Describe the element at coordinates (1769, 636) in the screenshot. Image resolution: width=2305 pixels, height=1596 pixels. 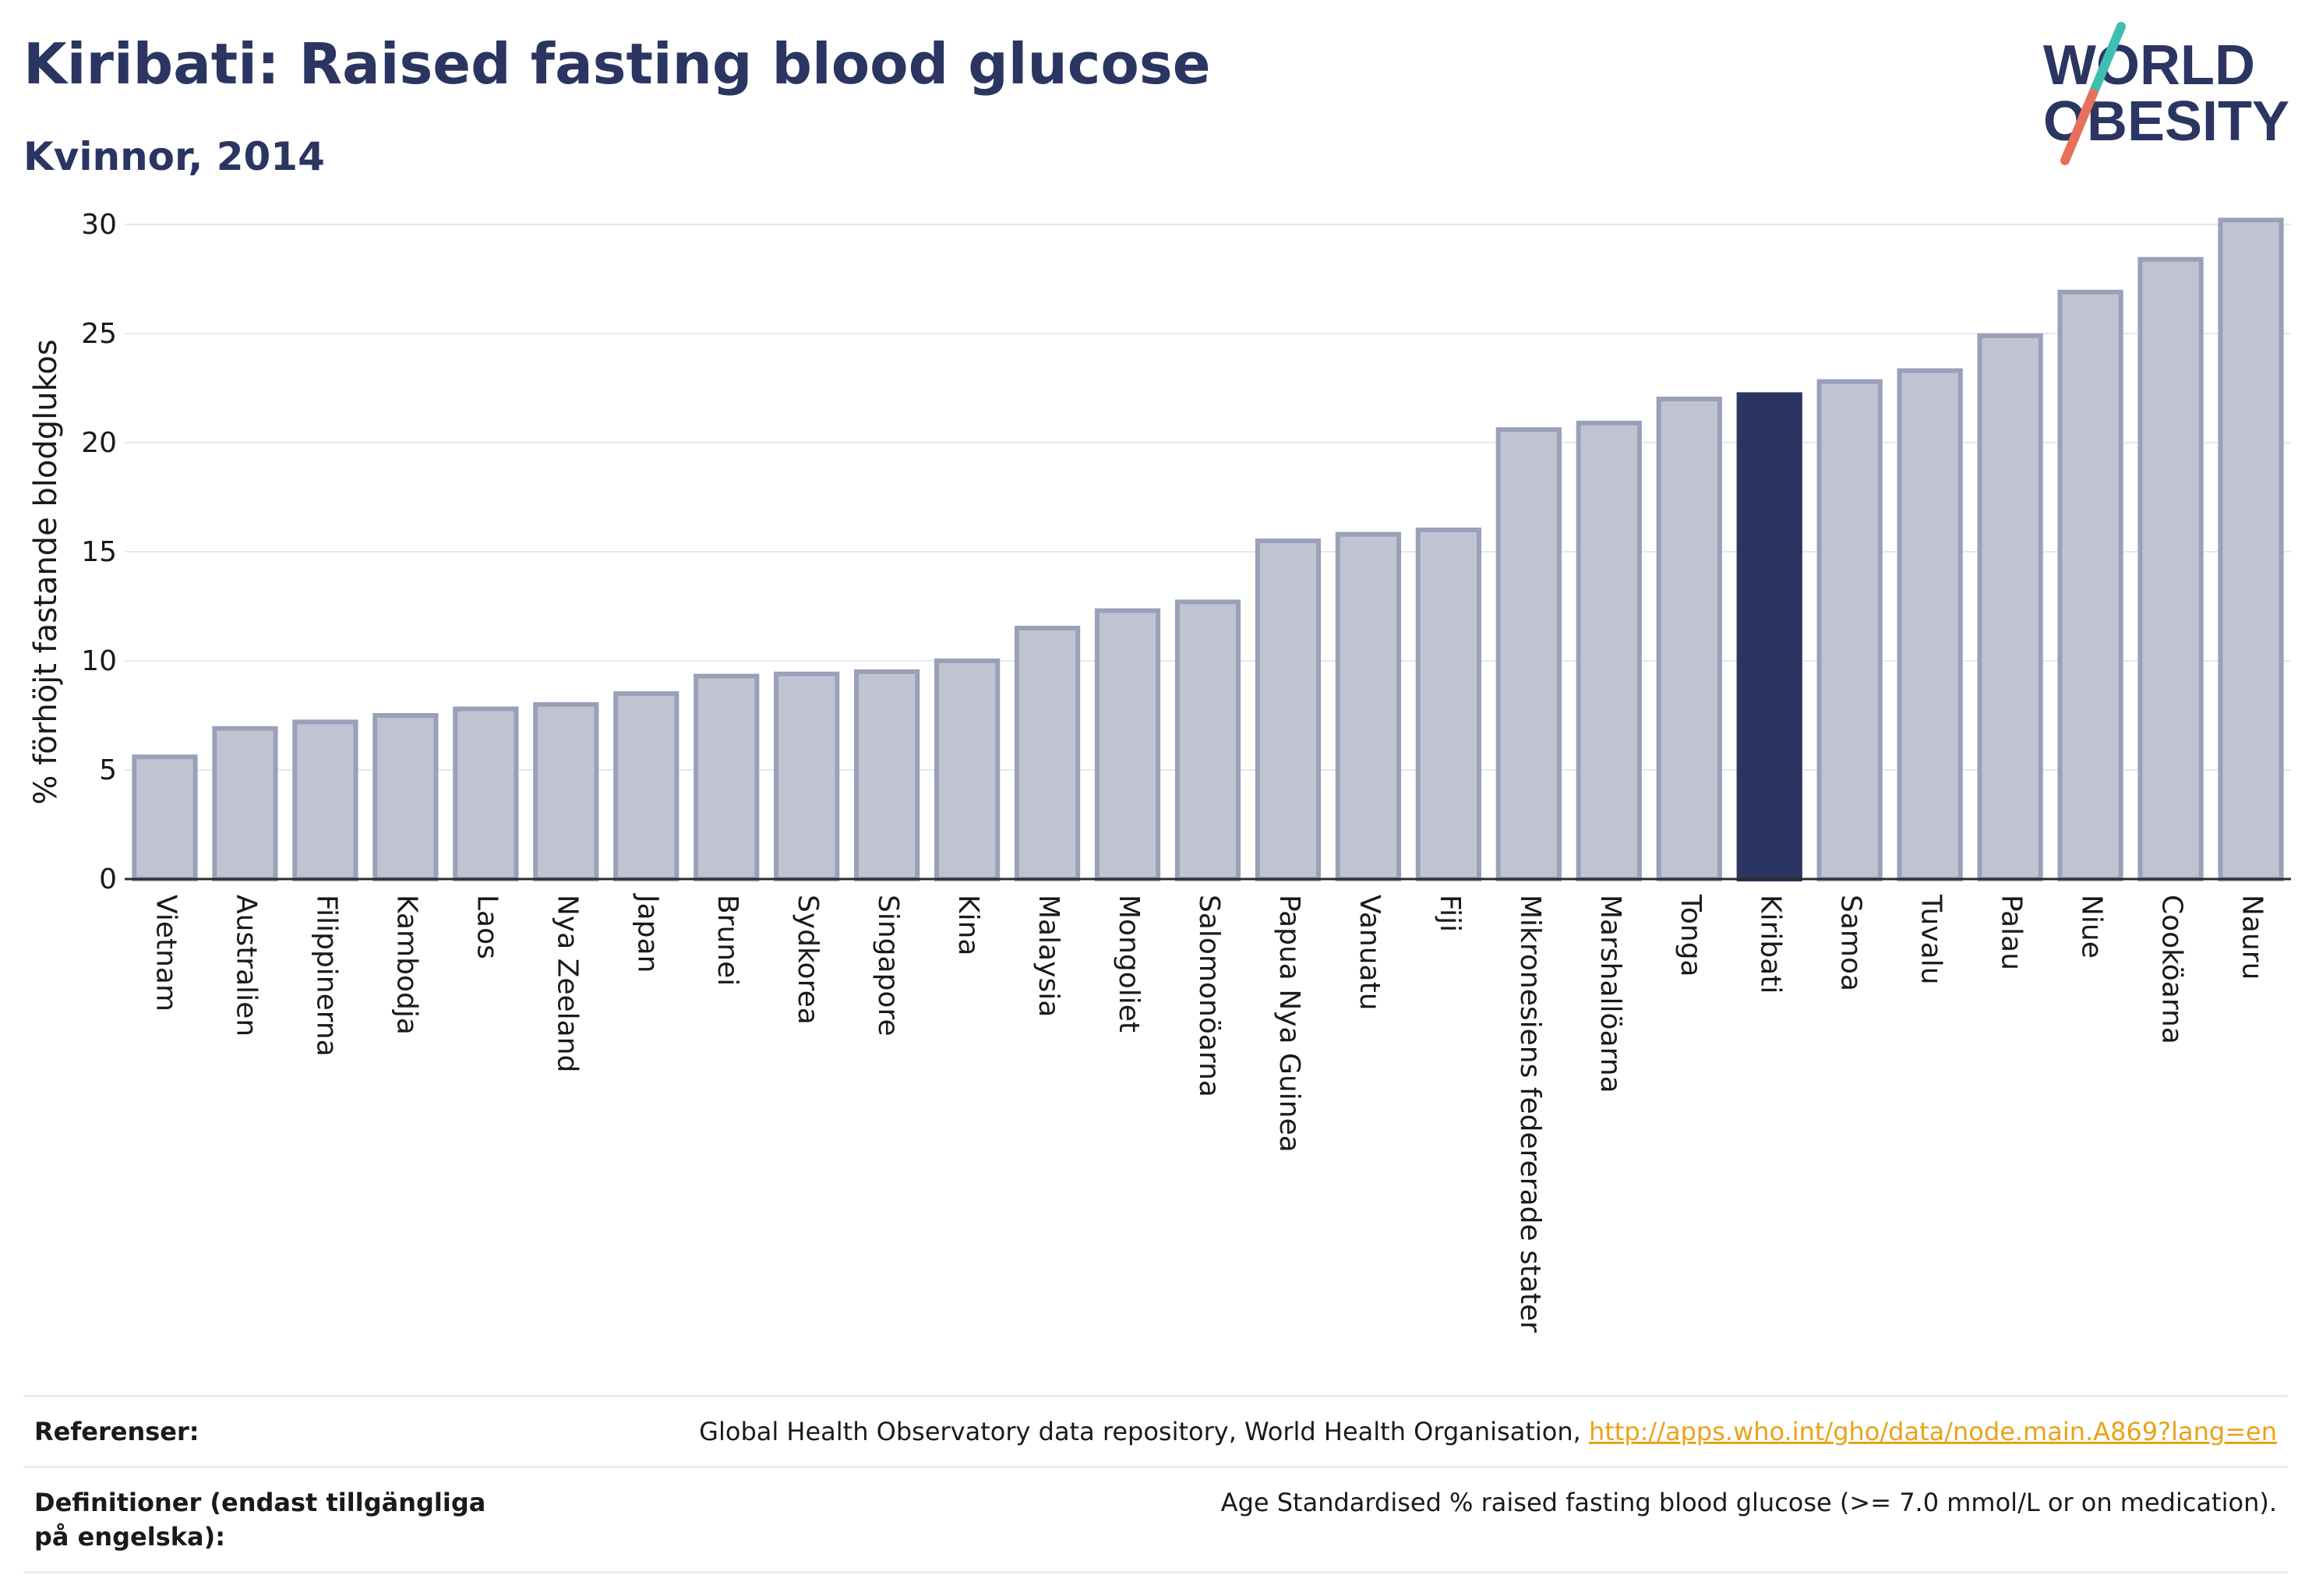
I see `bar-kiribati` at that location.